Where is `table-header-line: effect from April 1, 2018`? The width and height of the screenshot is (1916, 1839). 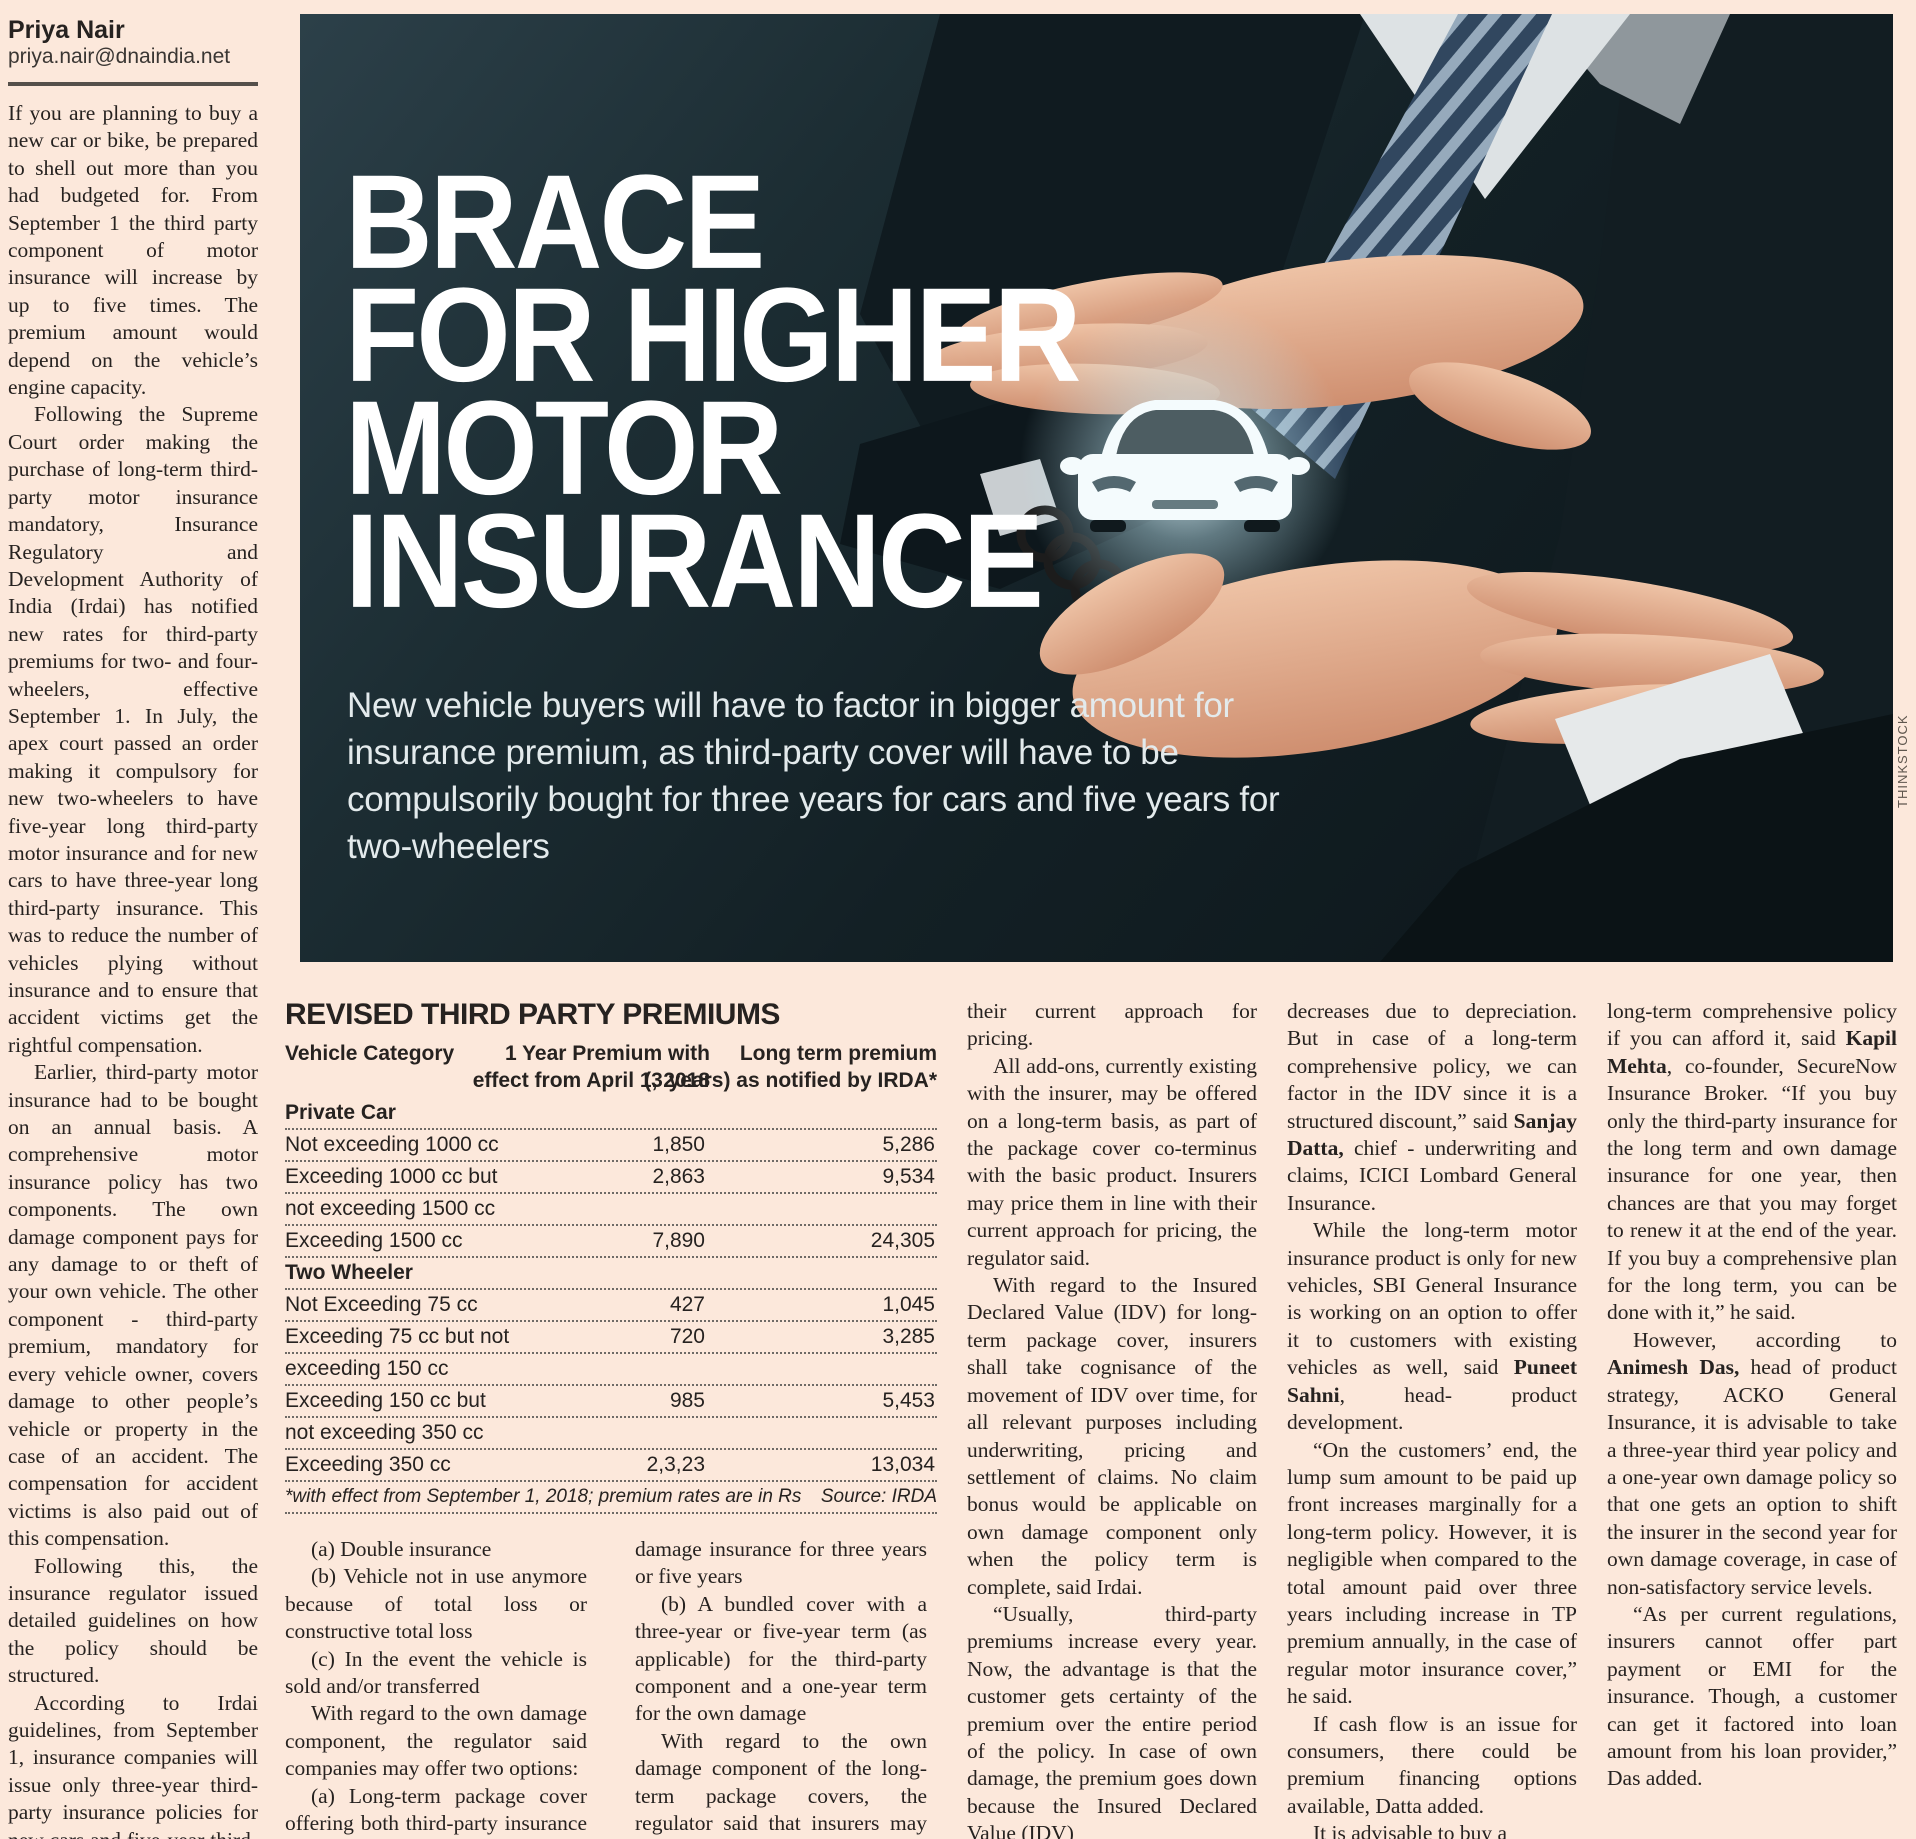
table-header-line: effect from April 1, 2018 is located at coordinates (591, 1080).